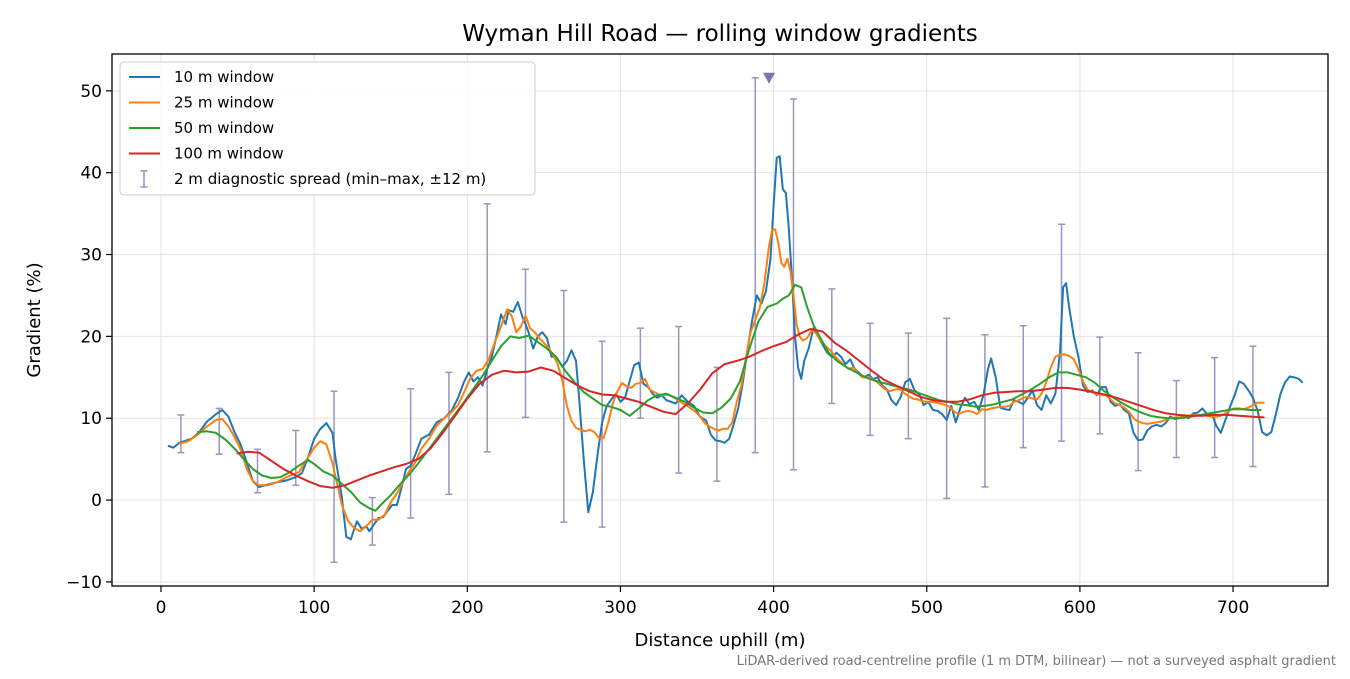 This screenshot has height=679, width=1350. Describe the element at coordinates (96, 501) in the screenshot. I see `y-tick-label: 0` at that location.